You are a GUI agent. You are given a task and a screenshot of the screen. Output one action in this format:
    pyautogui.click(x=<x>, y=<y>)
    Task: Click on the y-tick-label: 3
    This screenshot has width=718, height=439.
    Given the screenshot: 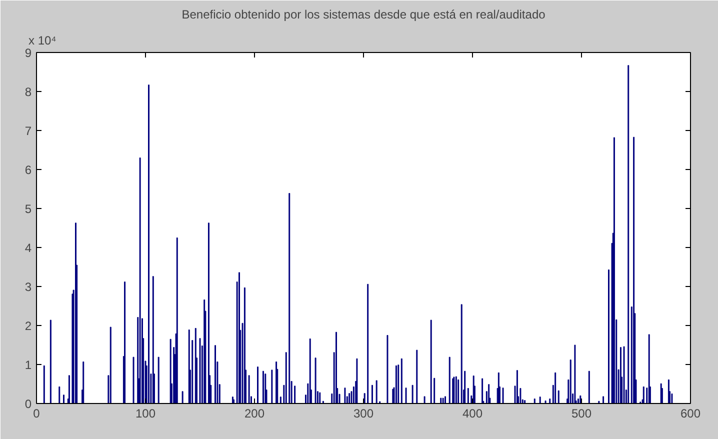 What is the action you would take?
    pyautogui.click(x=28, y=287)
    